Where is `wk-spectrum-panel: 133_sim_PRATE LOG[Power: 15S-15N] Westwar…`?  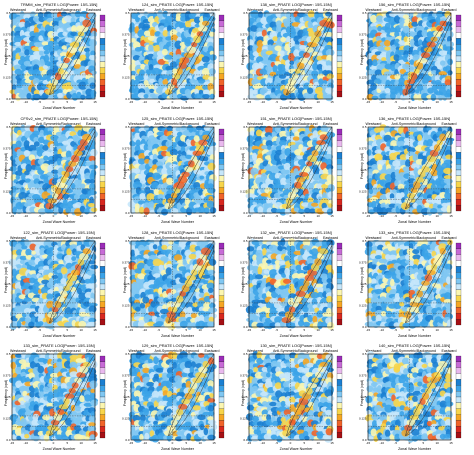
wk-spectrum-panel: 133_sim_PRATE LOG[Power: 15S-15N] Westwar… is located at coordinates (59, 397).